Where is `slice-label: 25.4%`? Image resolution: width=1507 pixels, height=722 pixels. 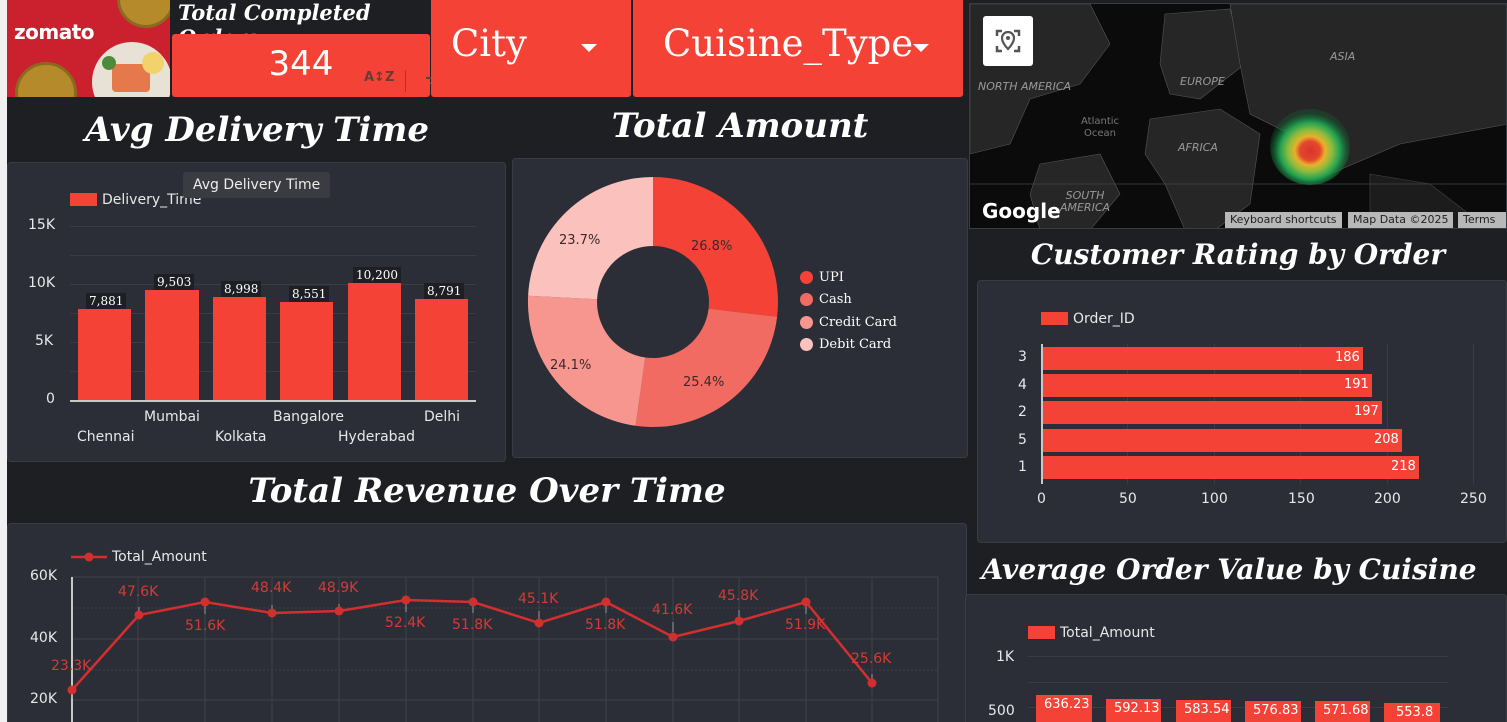 slice-label: 25.4% is located at coordinates (704, 382).